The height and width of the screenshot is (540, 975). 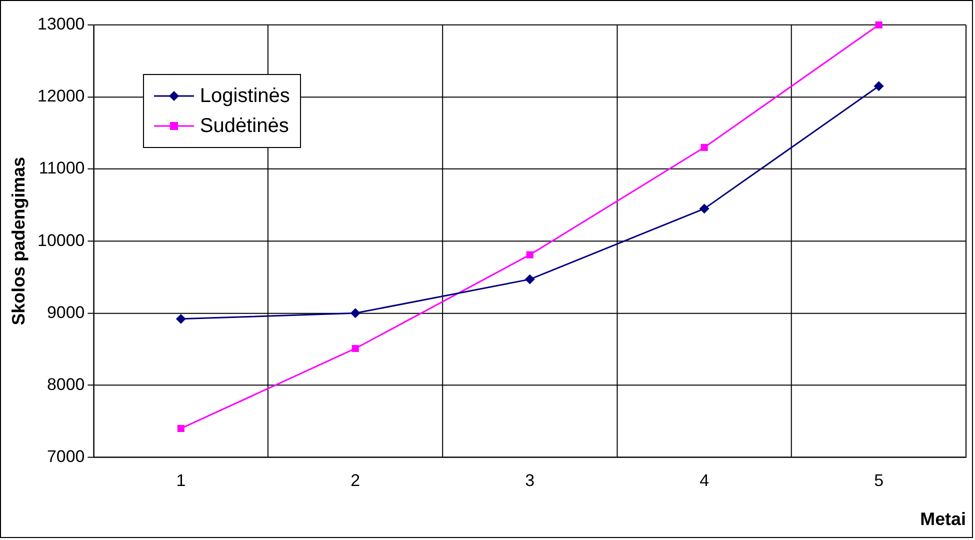 What do you see at coordinates (65, 384) in the screenshot?
I see `y-tick-label: 8000` at bounding box center [65, 384].